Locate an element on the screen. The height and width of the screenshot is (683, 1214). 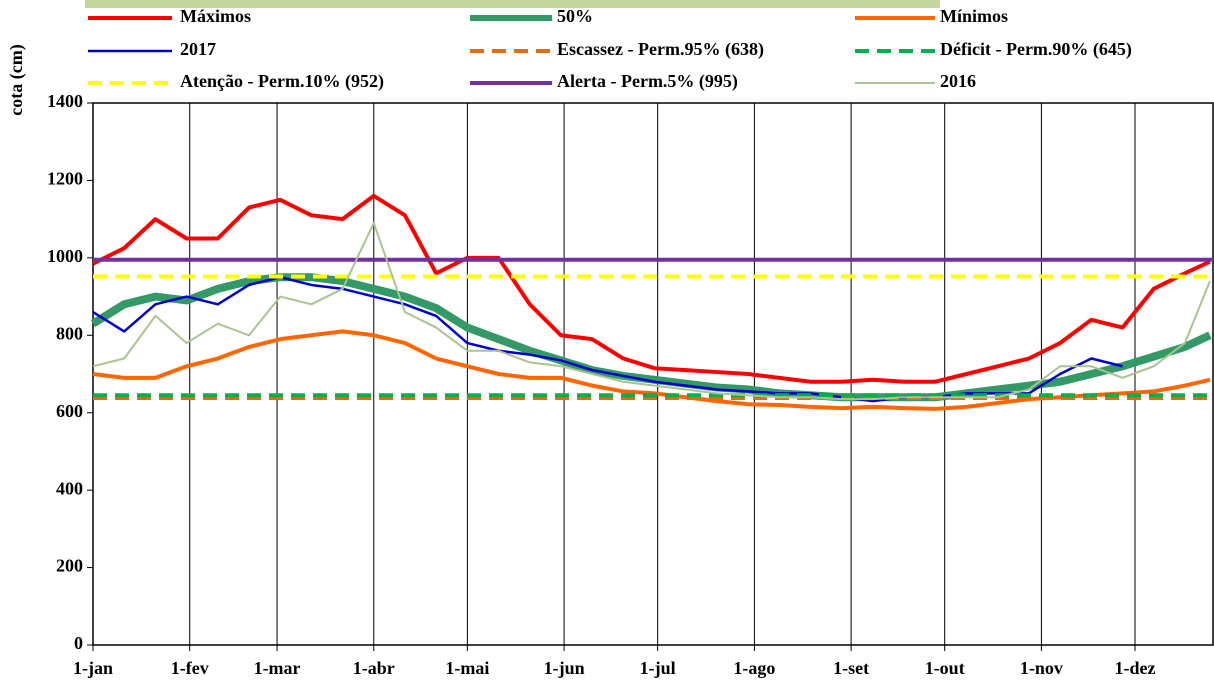
legend-label: 2017 is located at coordinates (198, 49).